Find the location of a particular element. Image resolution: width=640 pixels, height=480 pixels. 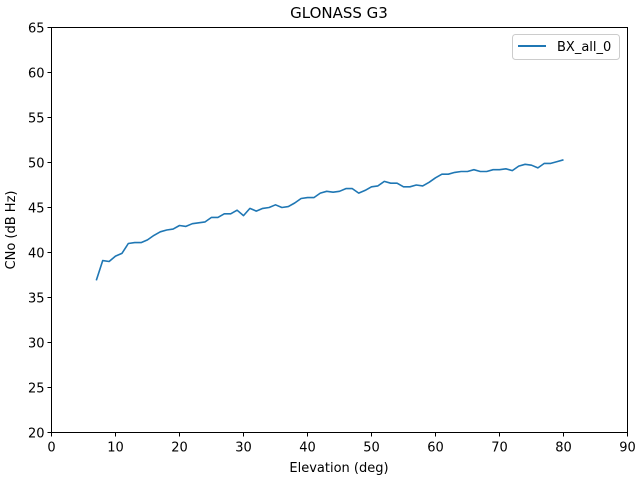

y-tick-label: 30 is located at coordinates (36, 344).